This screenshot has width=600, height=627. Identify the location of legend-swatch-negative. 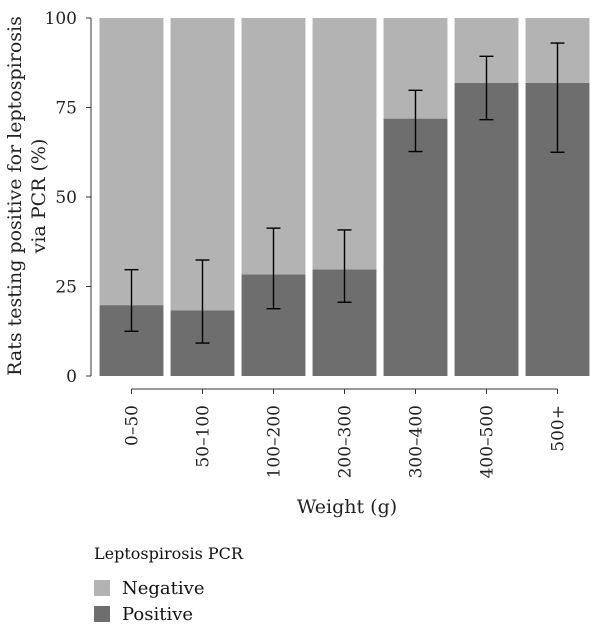
(102, 588).